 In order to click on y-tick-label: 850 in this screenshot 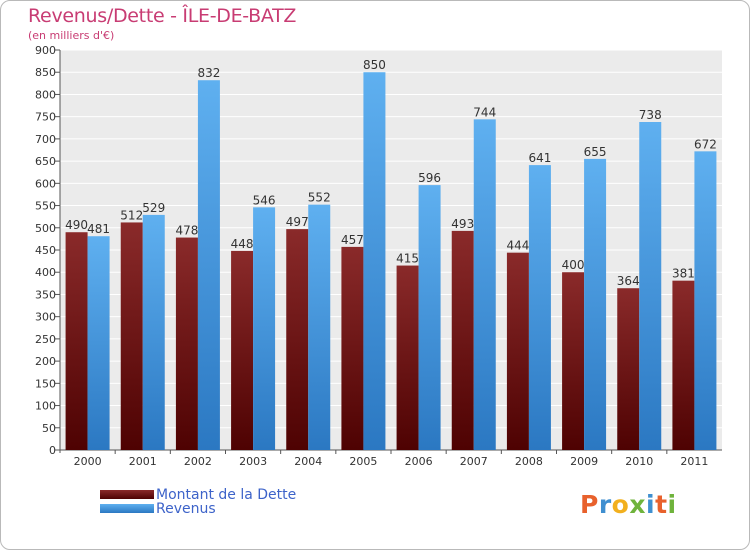, I will do `click(45, 72)`.